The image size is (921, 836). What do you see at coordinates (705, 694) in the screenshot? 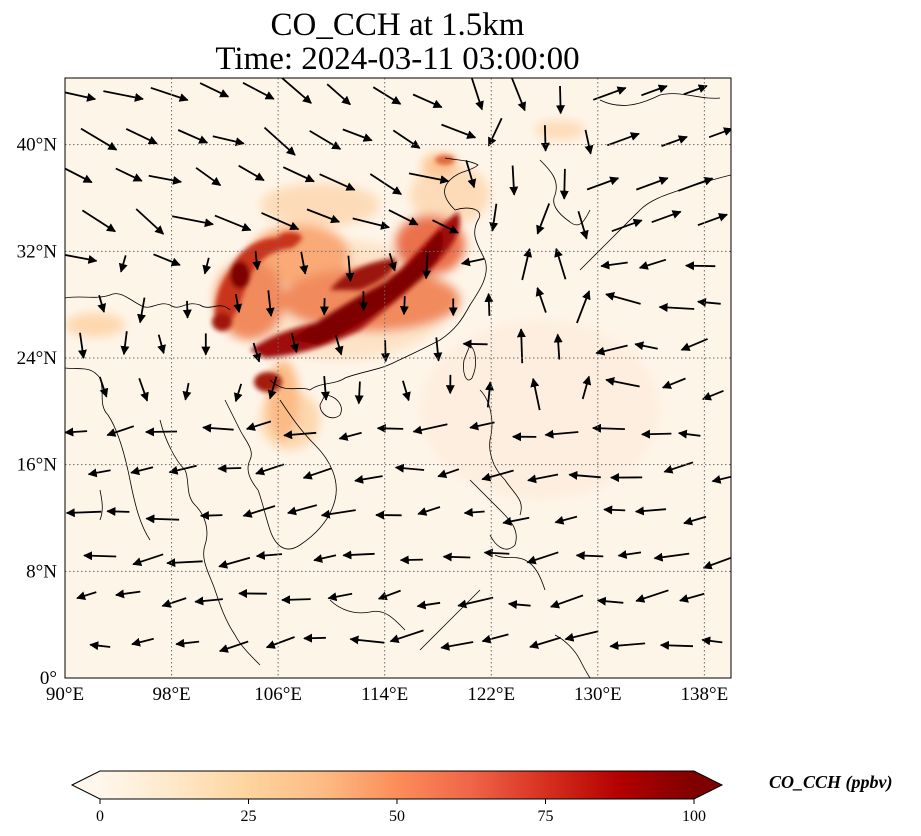
I see `lon-tick-label: 138°E` at bounding box center [705, 694].